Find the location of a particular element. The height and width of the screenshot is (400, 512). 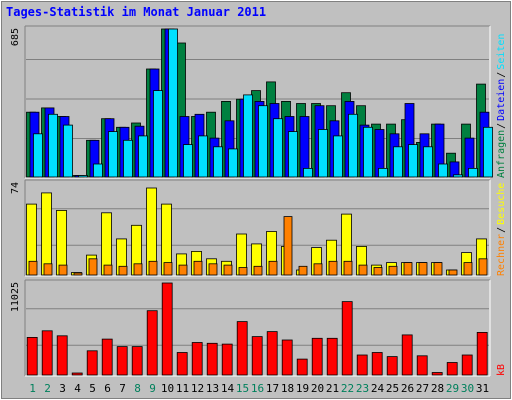

chart-title: Tages-Statistik im Monat Januar 2011 is located at coordinates (136, 12).